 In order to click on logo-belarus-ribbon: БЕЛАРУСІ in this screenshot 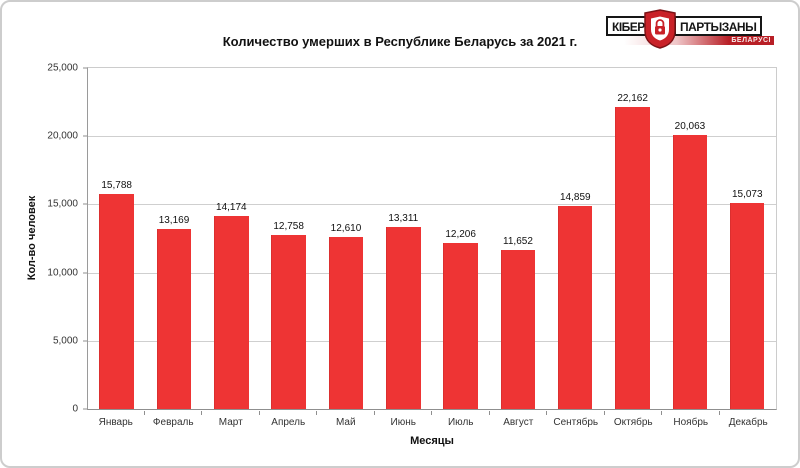, I will do `click(699, 40)`.